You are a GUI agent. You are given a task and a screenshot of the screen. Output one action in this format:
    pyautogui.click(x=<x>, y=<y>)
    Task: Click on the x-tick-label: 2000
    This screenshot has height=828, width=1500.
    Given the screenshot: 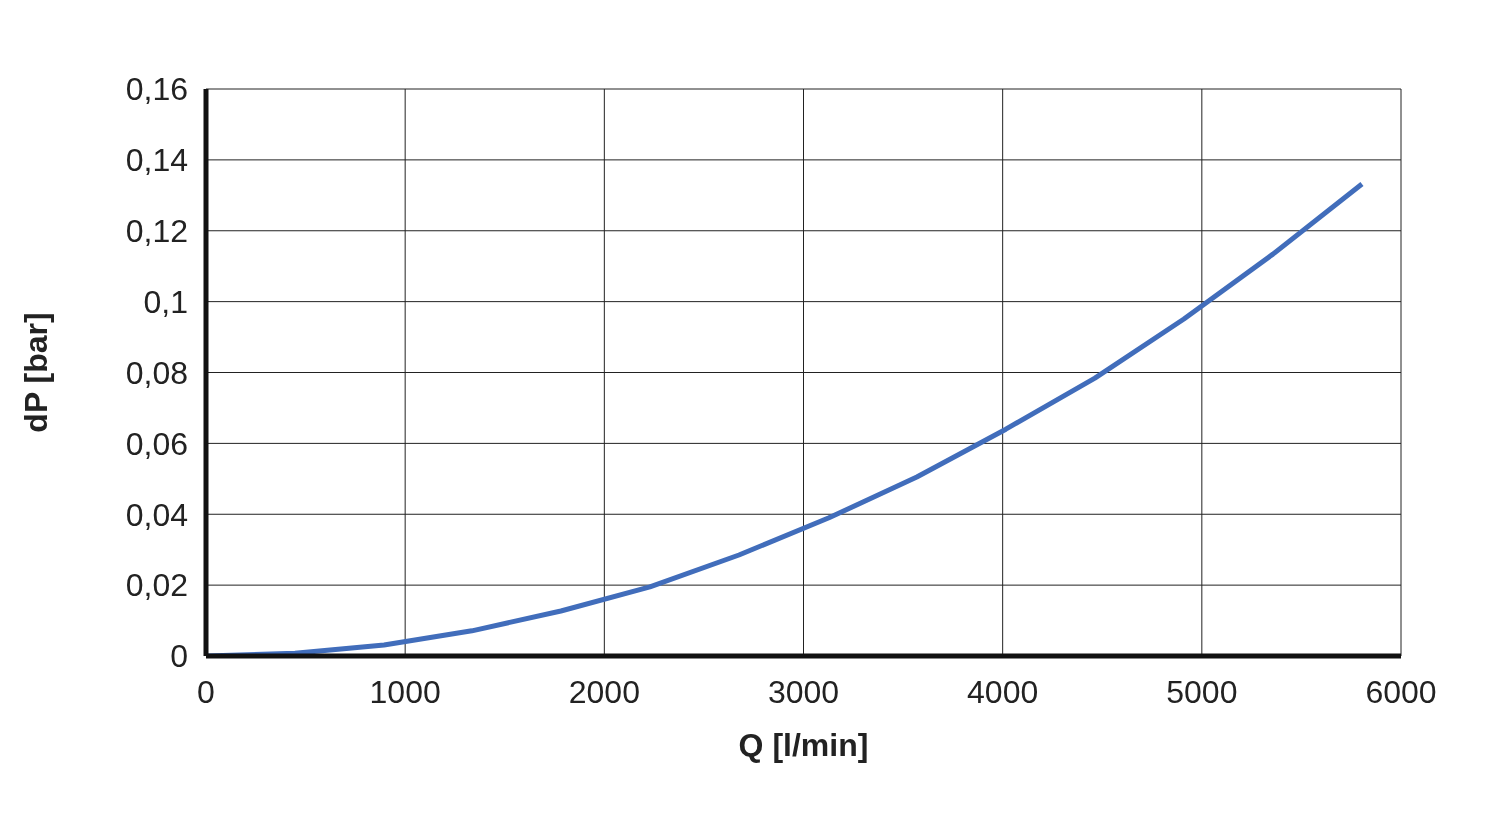 What is the action you would take?
    pyautogui.click(x=604, y=691)
    